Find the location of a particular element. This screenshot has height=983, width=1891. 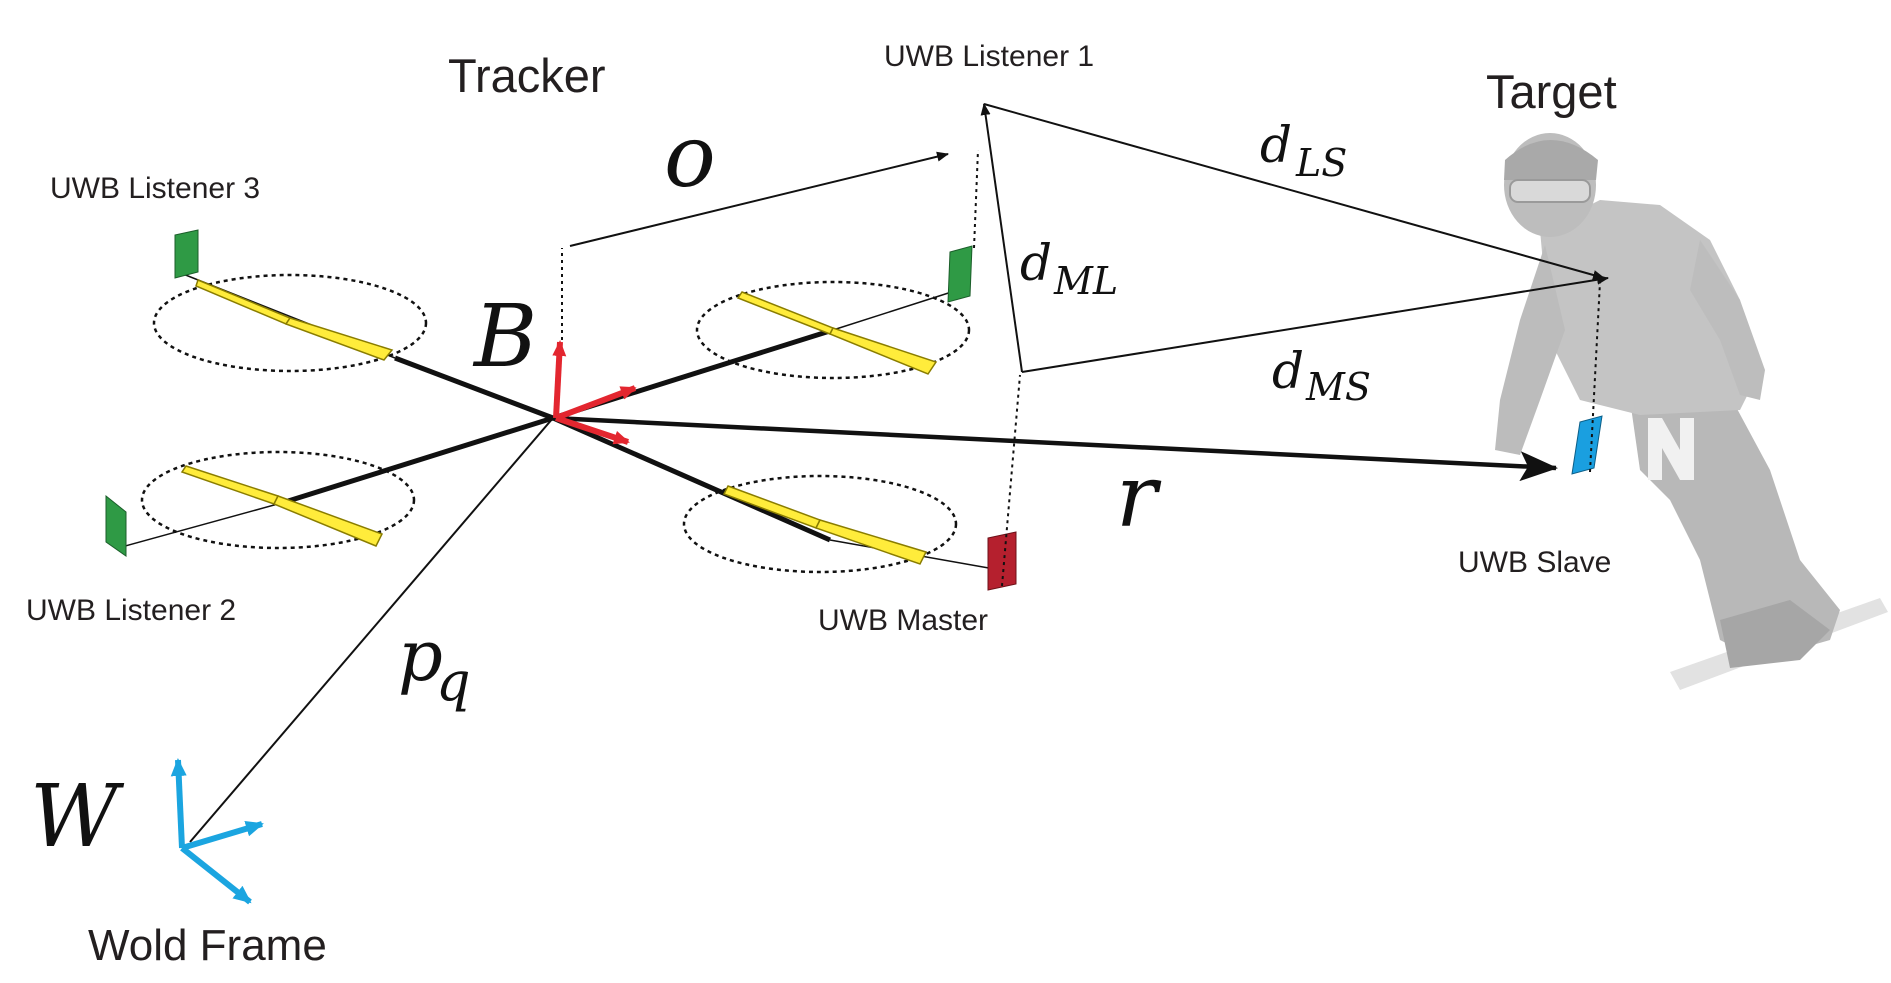

body-frame-axes is located at coordinates (594, 392).